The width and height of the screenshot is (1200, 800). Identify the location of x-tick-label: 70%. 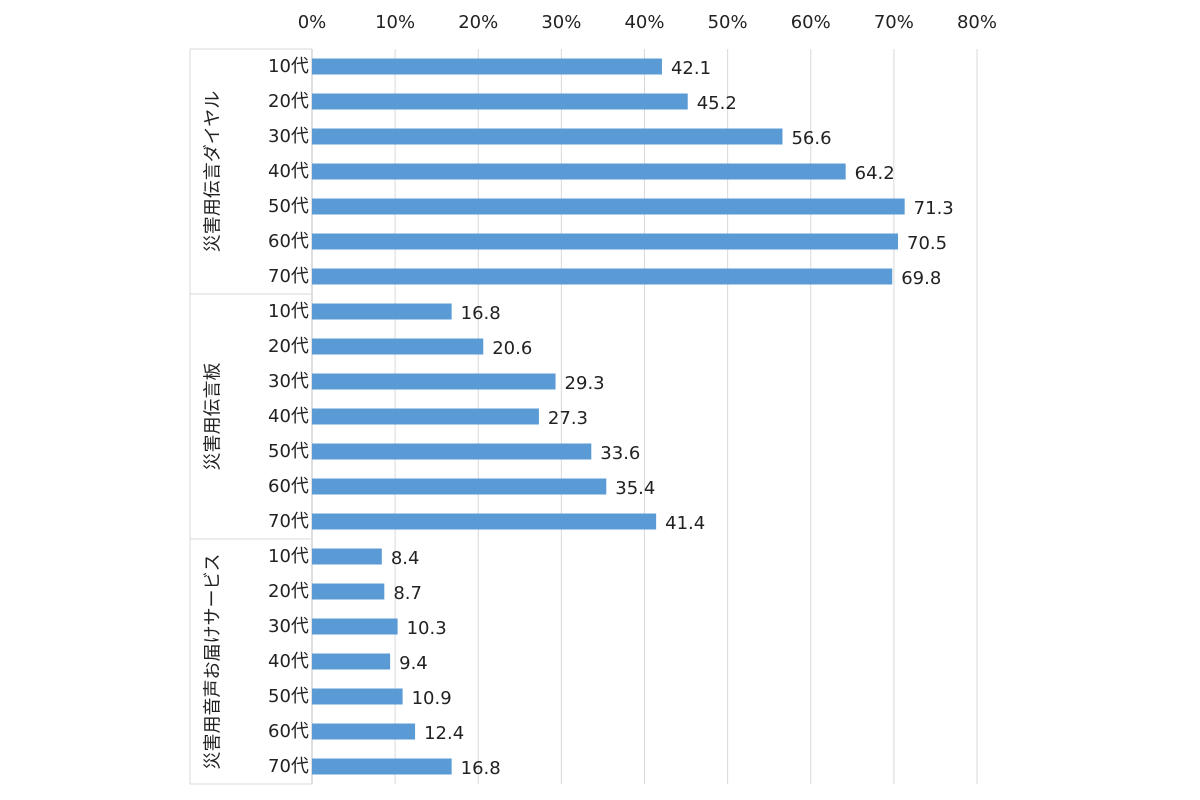
(894, 22).